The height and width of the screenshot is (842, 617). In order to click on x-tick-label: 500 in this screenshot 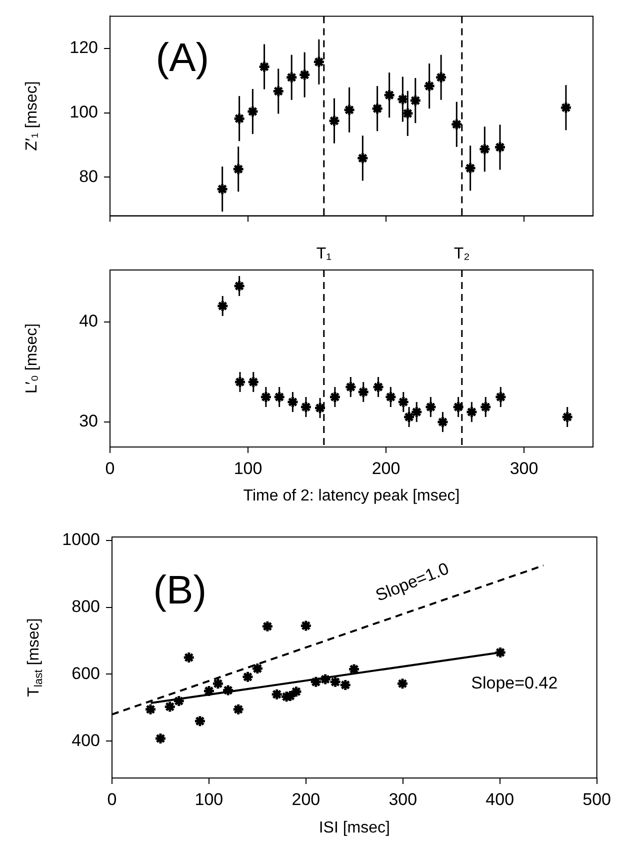, I will do `click(597, 799)`.